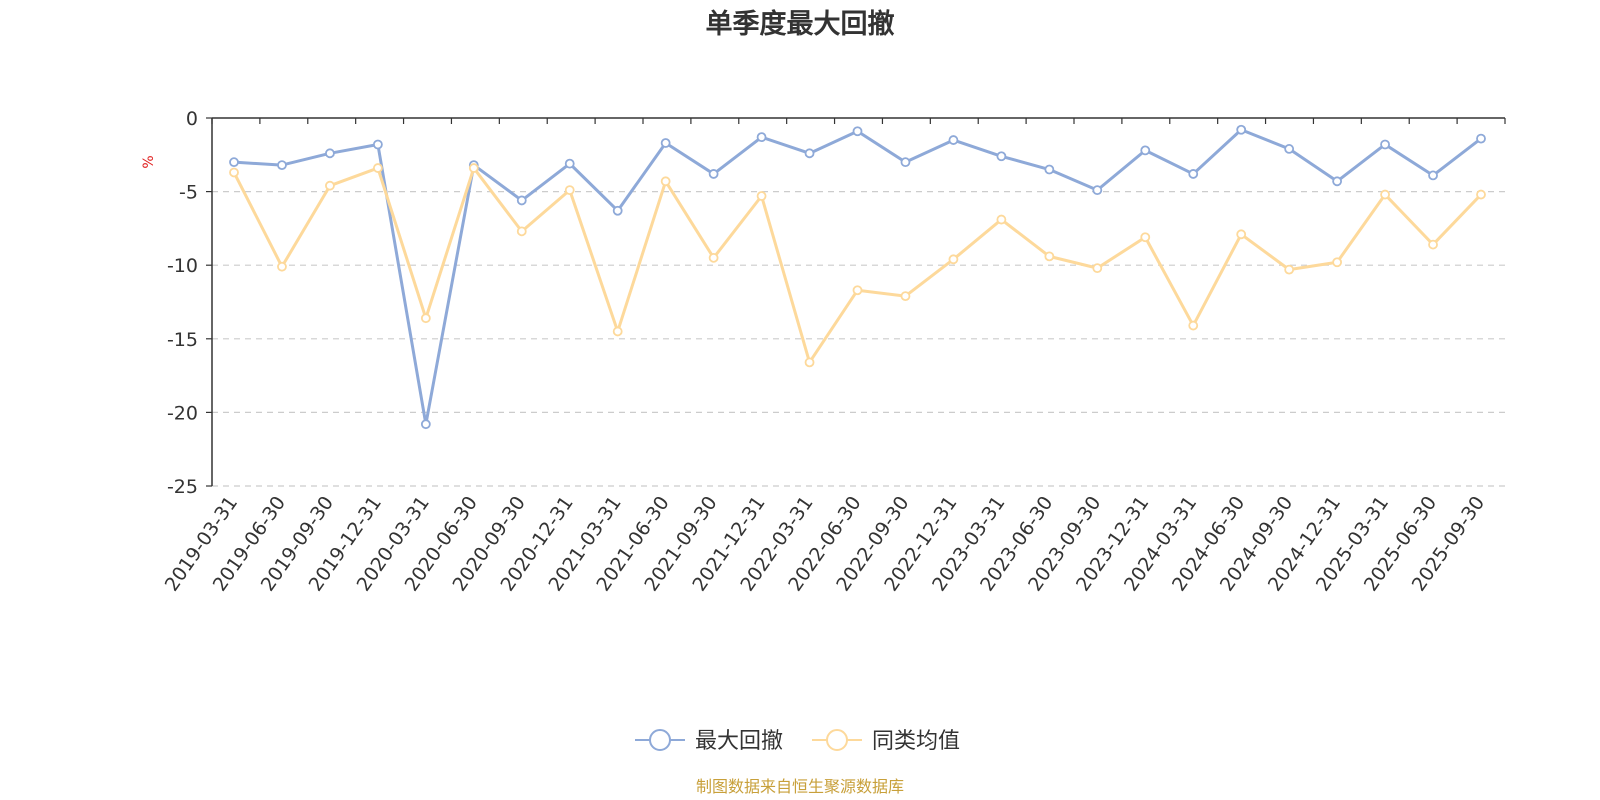 The height and width of the screenshot is (800, 1600). Describe the element at coordinates (739, 741) in the screenshot. I see `legend-label: 最大回撤` at that location.